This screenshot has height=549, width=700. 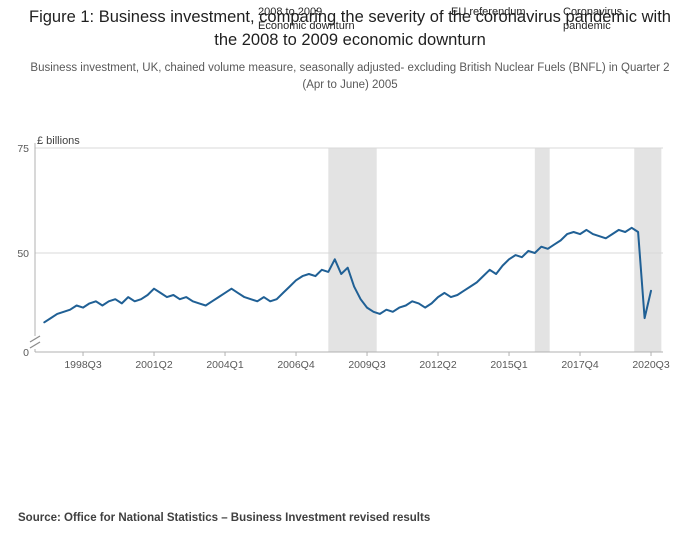 I want to click on x-tick-label: 2015Q1, so click(x=509, y=365).